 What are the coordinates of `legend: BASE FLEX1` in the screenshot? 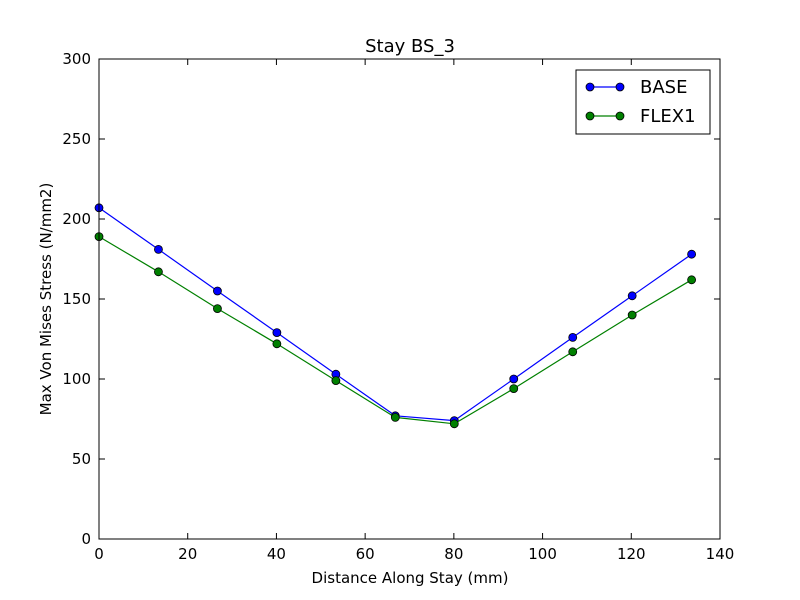 It's located at (643, 102).